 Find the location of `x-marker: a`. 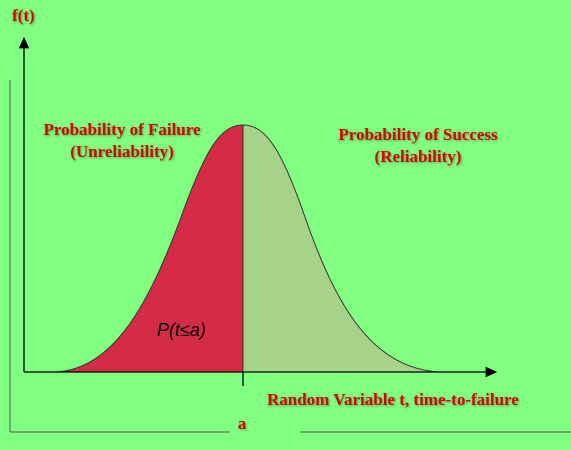

x-marker: a is located at coordinates (242, 423).